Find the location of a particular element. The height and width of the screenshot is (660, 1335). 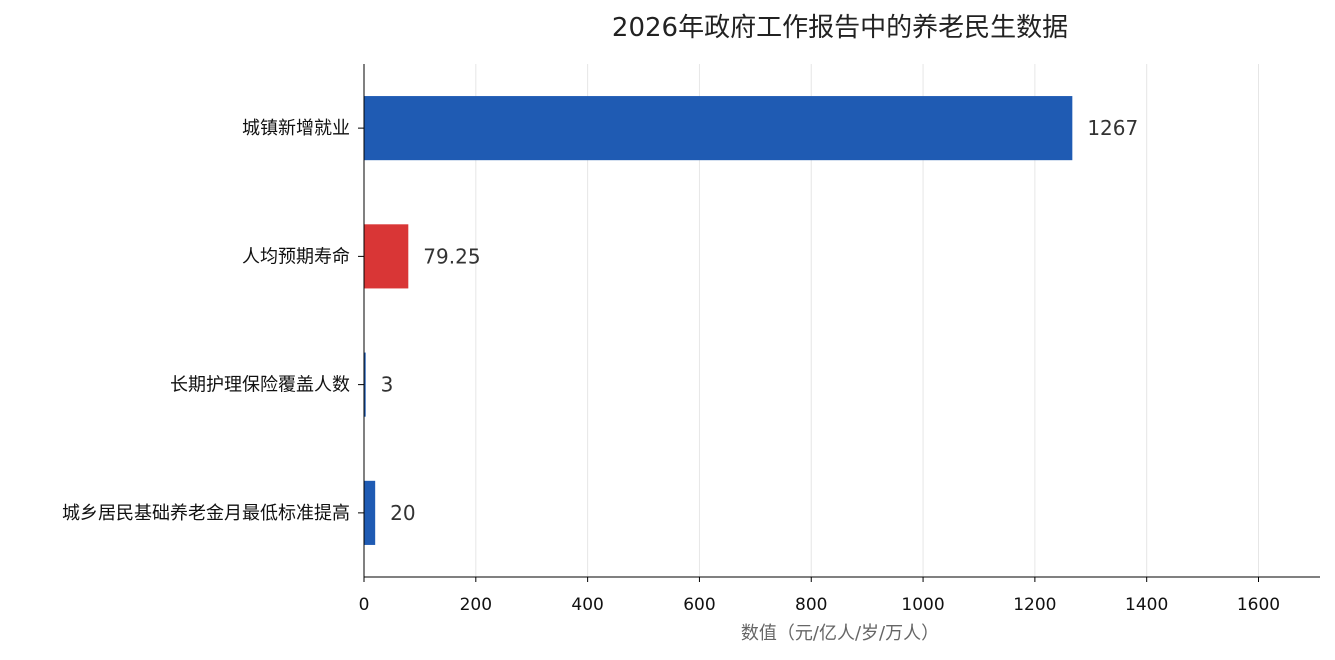

x-tick-label: 200 is located at coordinates (476, 605).